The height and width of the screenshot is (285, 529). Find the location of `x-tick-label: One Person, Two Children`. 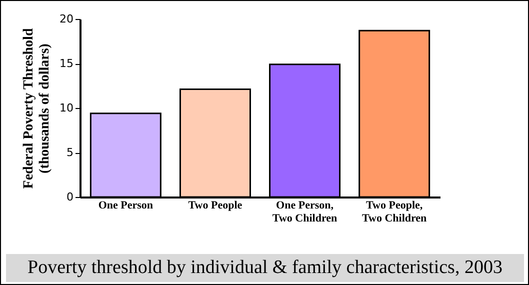

x-tick-label: One Person, Two Children is located at coordinates (305, 212).